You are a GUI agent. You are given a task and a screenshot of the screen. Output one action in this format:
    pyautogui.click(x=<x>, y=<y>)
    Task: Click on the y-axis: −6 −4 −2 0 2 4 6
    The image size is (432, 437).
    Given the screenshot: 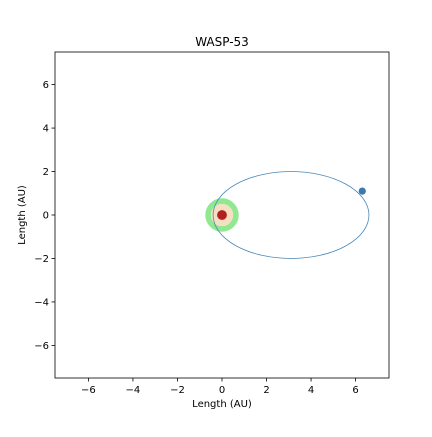 What is the action you would take?
    pyautogui.click(x=44, y=216)
    